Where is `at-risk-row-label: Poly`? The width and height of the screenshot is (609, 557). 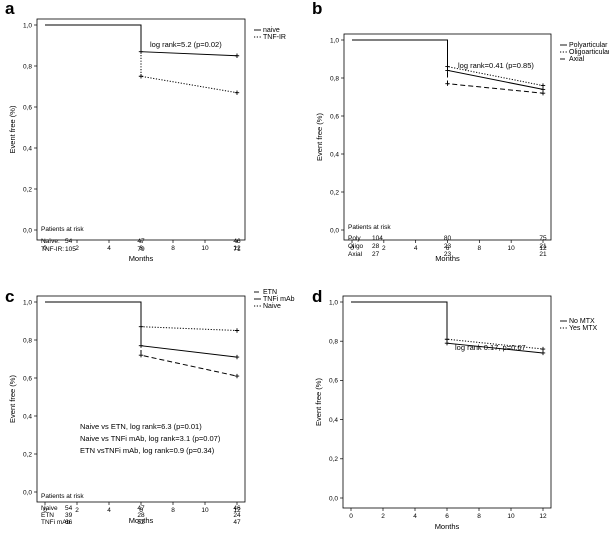 at-risk-row-label: Poly is located at coordinates (354, 238).